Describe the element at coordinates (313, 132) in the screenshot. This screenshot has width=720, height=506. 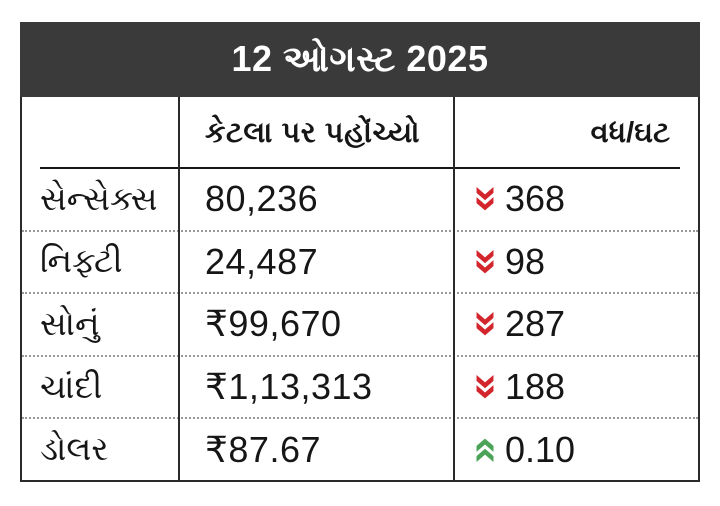
I see `column-header-value: કેટલા પર પહોંચ્યો` at that location.